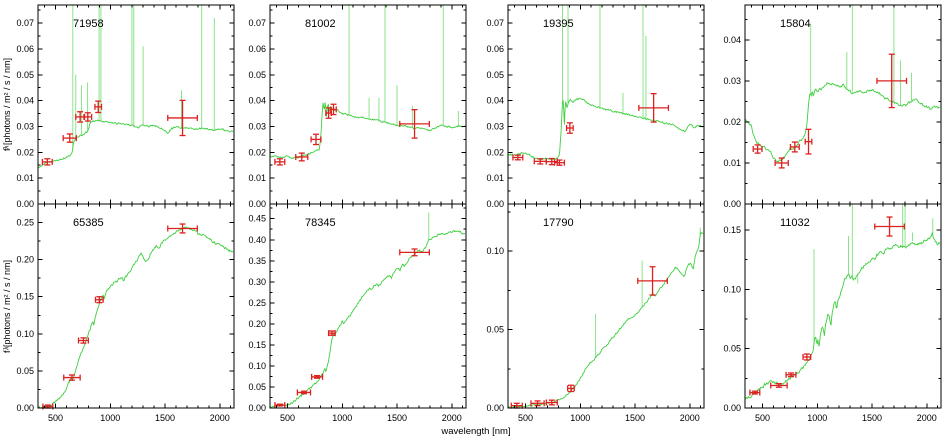  I want to click on y-tick-label: 0.40, so click(257, 240).